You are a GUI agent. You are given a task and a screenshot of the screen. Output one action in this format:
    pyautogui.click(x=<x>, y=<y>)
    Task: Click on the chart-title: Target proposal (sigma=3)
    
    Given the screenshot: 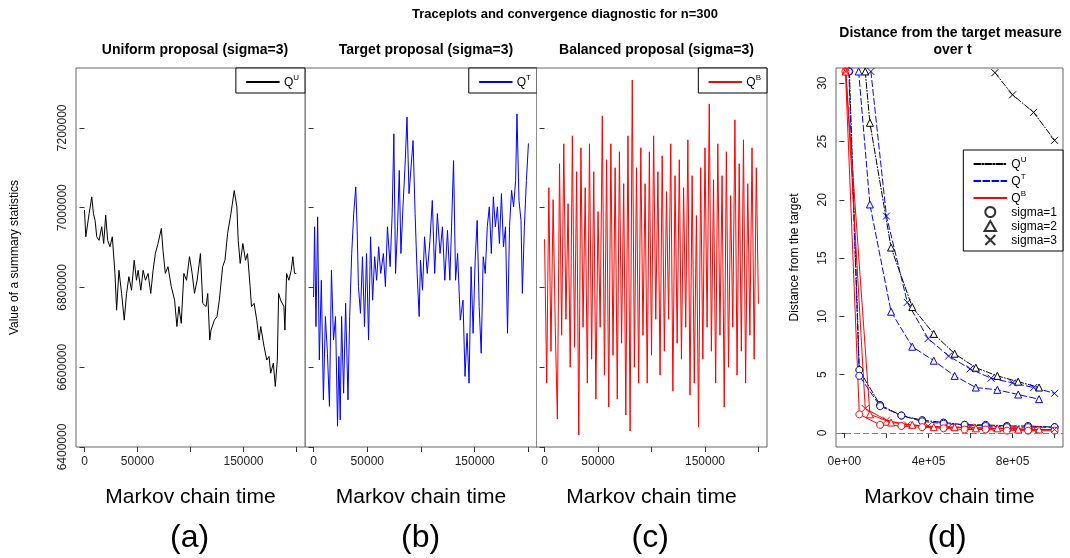 What is the action you would take?
    pyautogui.click(x=426, y=48)
    